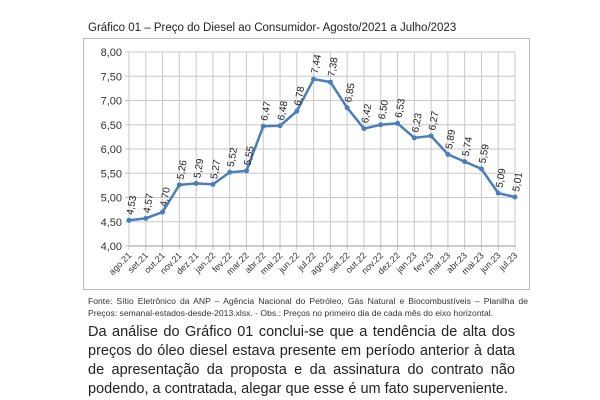 The image size is (600, 400). Describe the element at coordinates (166, 197) in the screenshot. I see `data-label: 4,70` at that location.